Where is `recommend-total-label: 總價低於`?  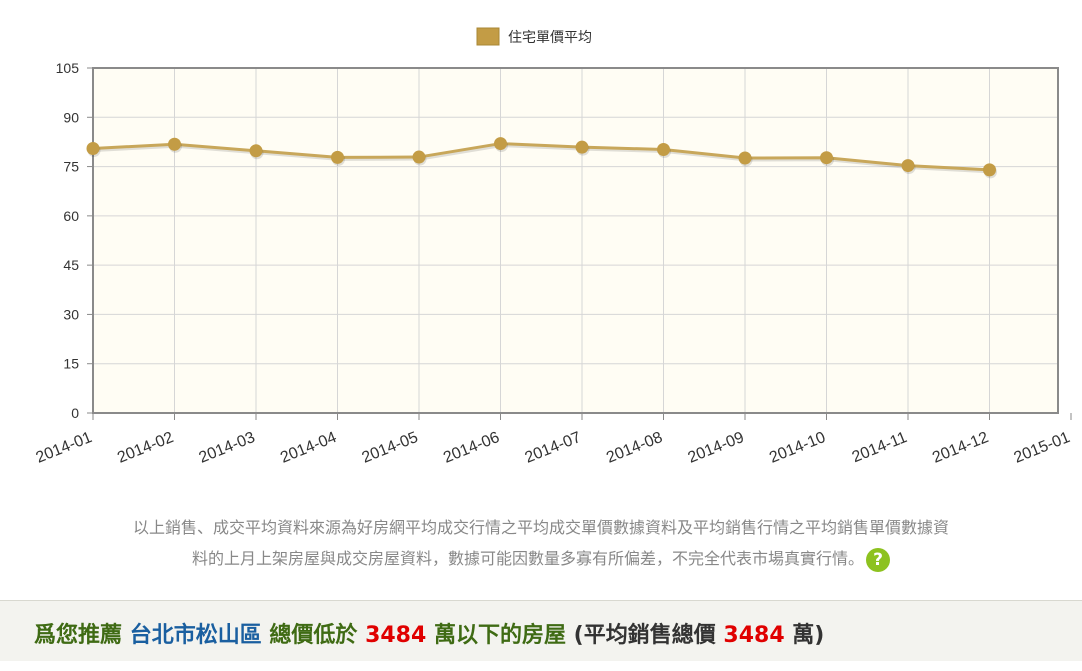
recommend-total-label: 總價低於 is located at coordinates (313, 635).